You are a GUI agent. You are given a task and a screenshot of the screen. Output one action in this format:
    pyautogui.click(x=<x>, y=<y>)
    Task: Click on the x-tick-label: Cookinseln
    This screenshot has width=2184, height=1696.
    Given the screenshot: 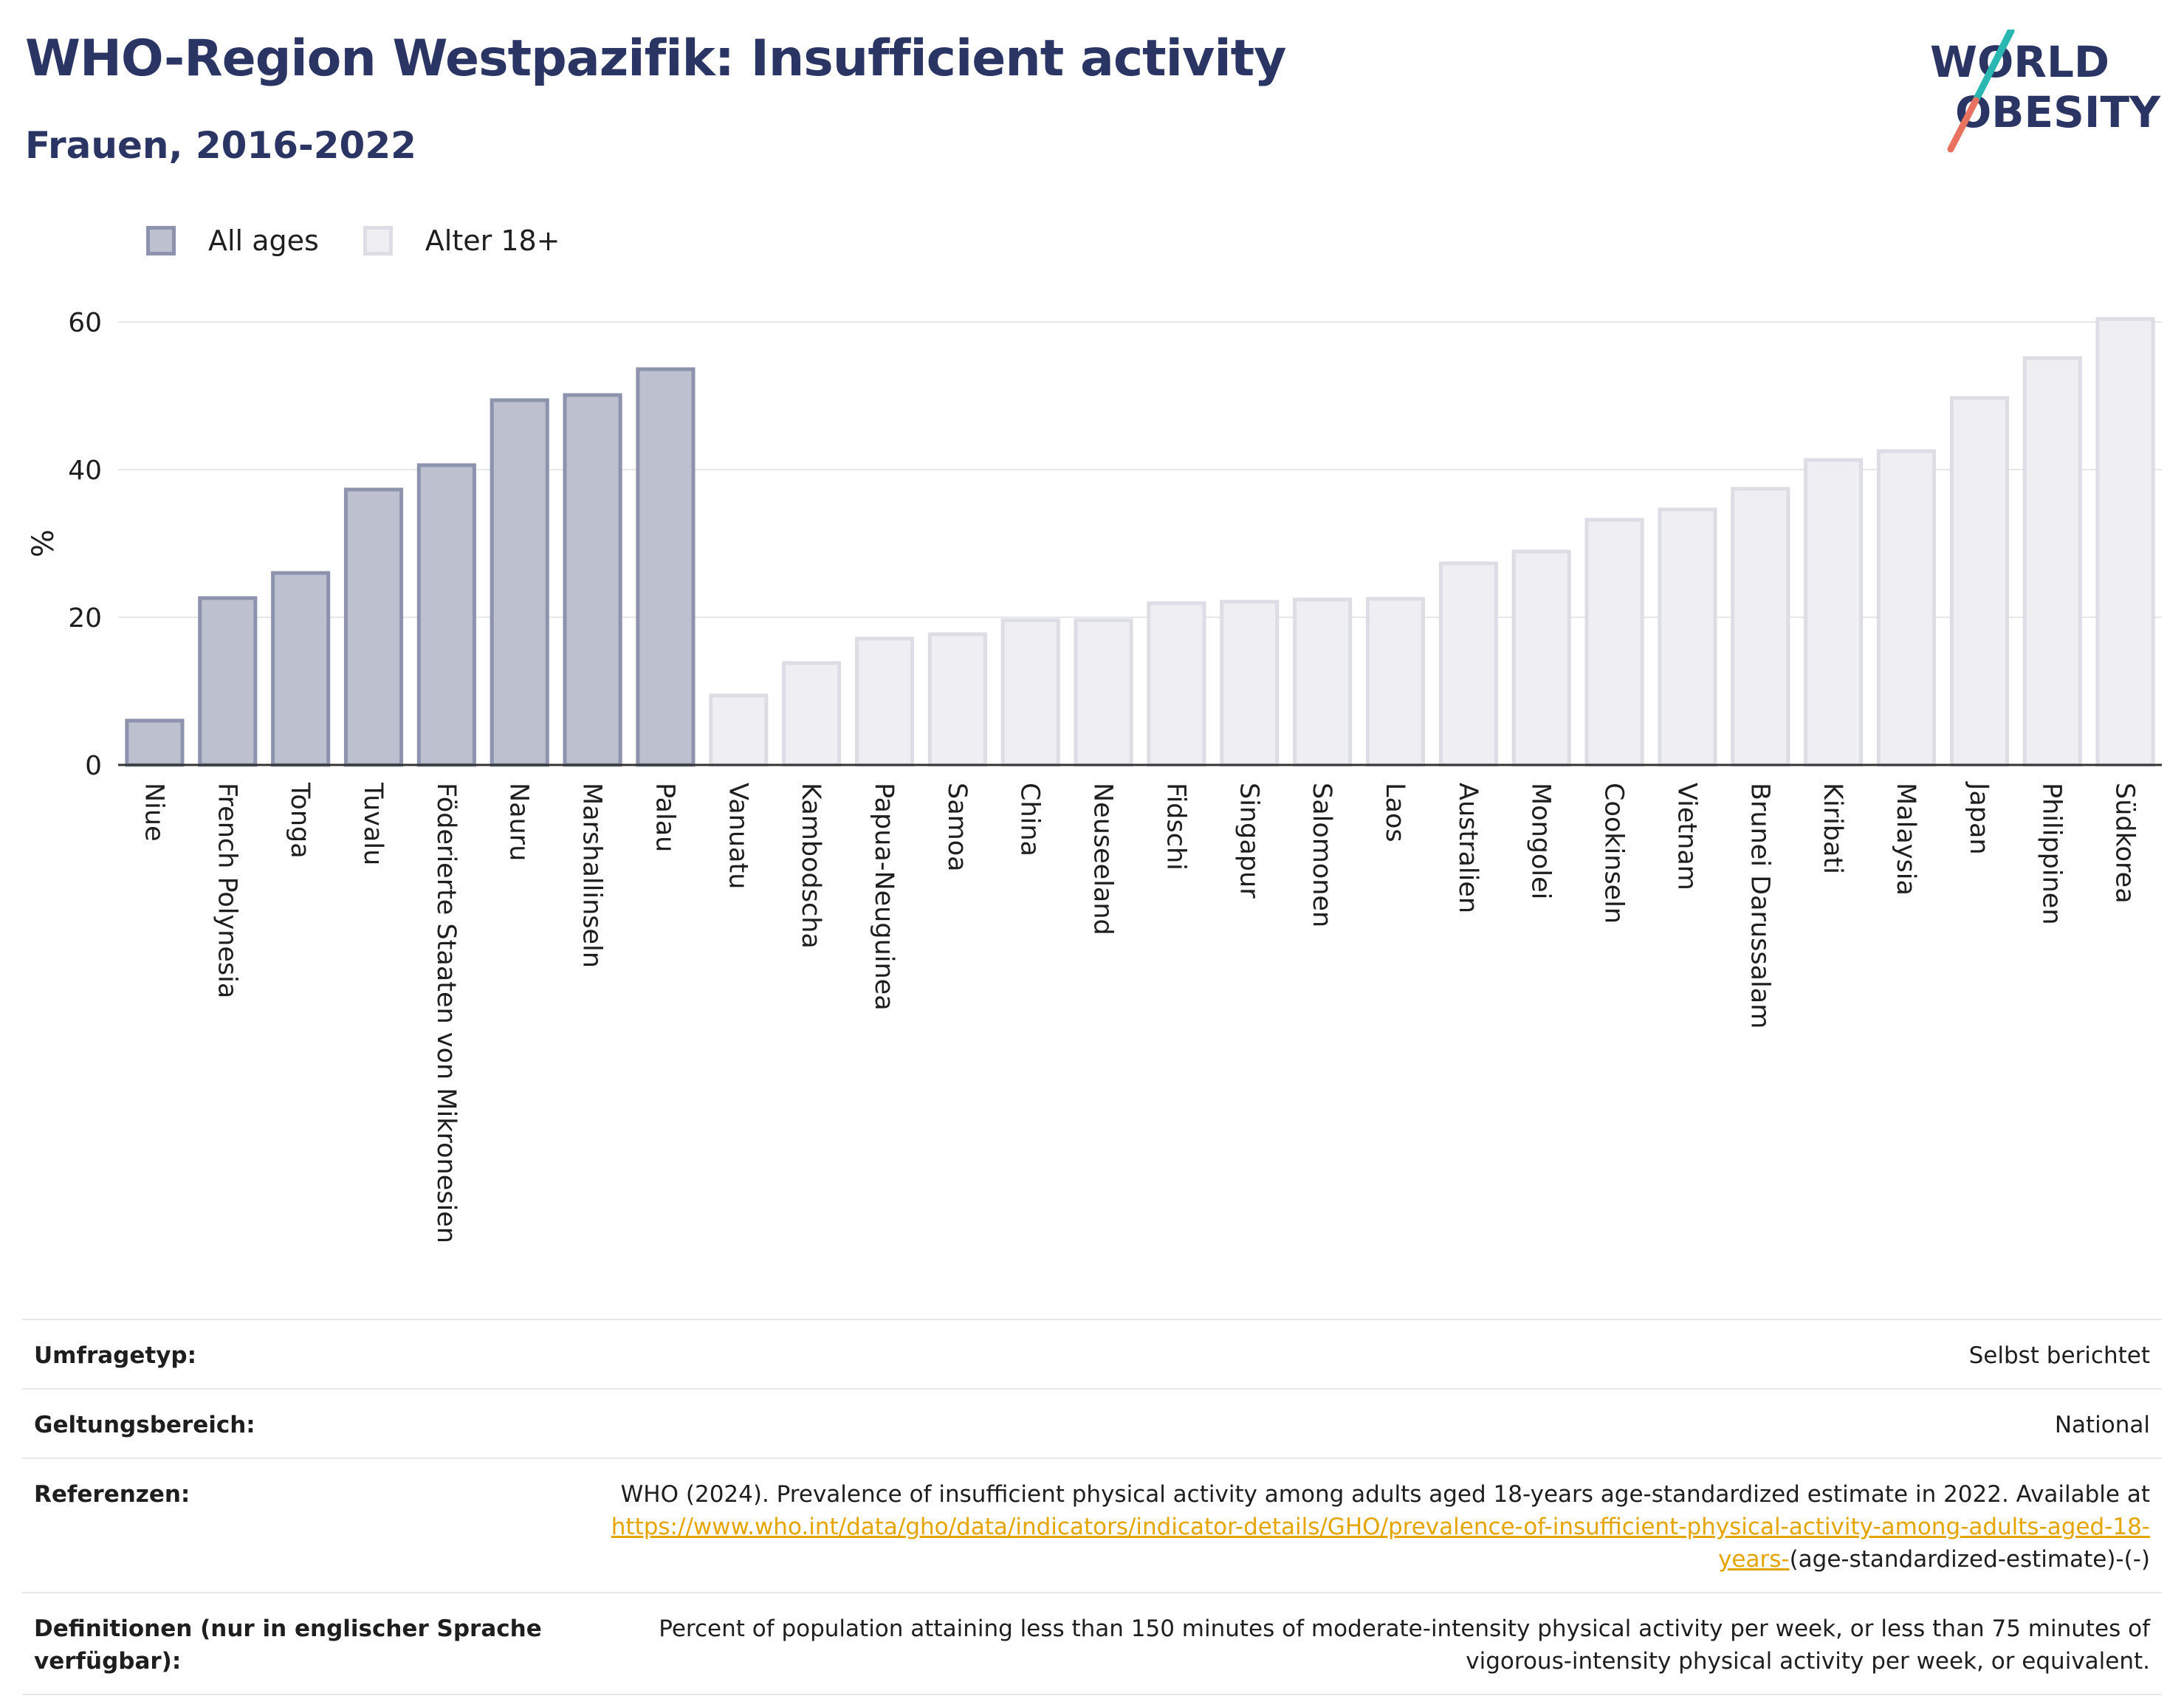 What is the action you would take?
    pyautogui.click(x=1614, y=854)
    